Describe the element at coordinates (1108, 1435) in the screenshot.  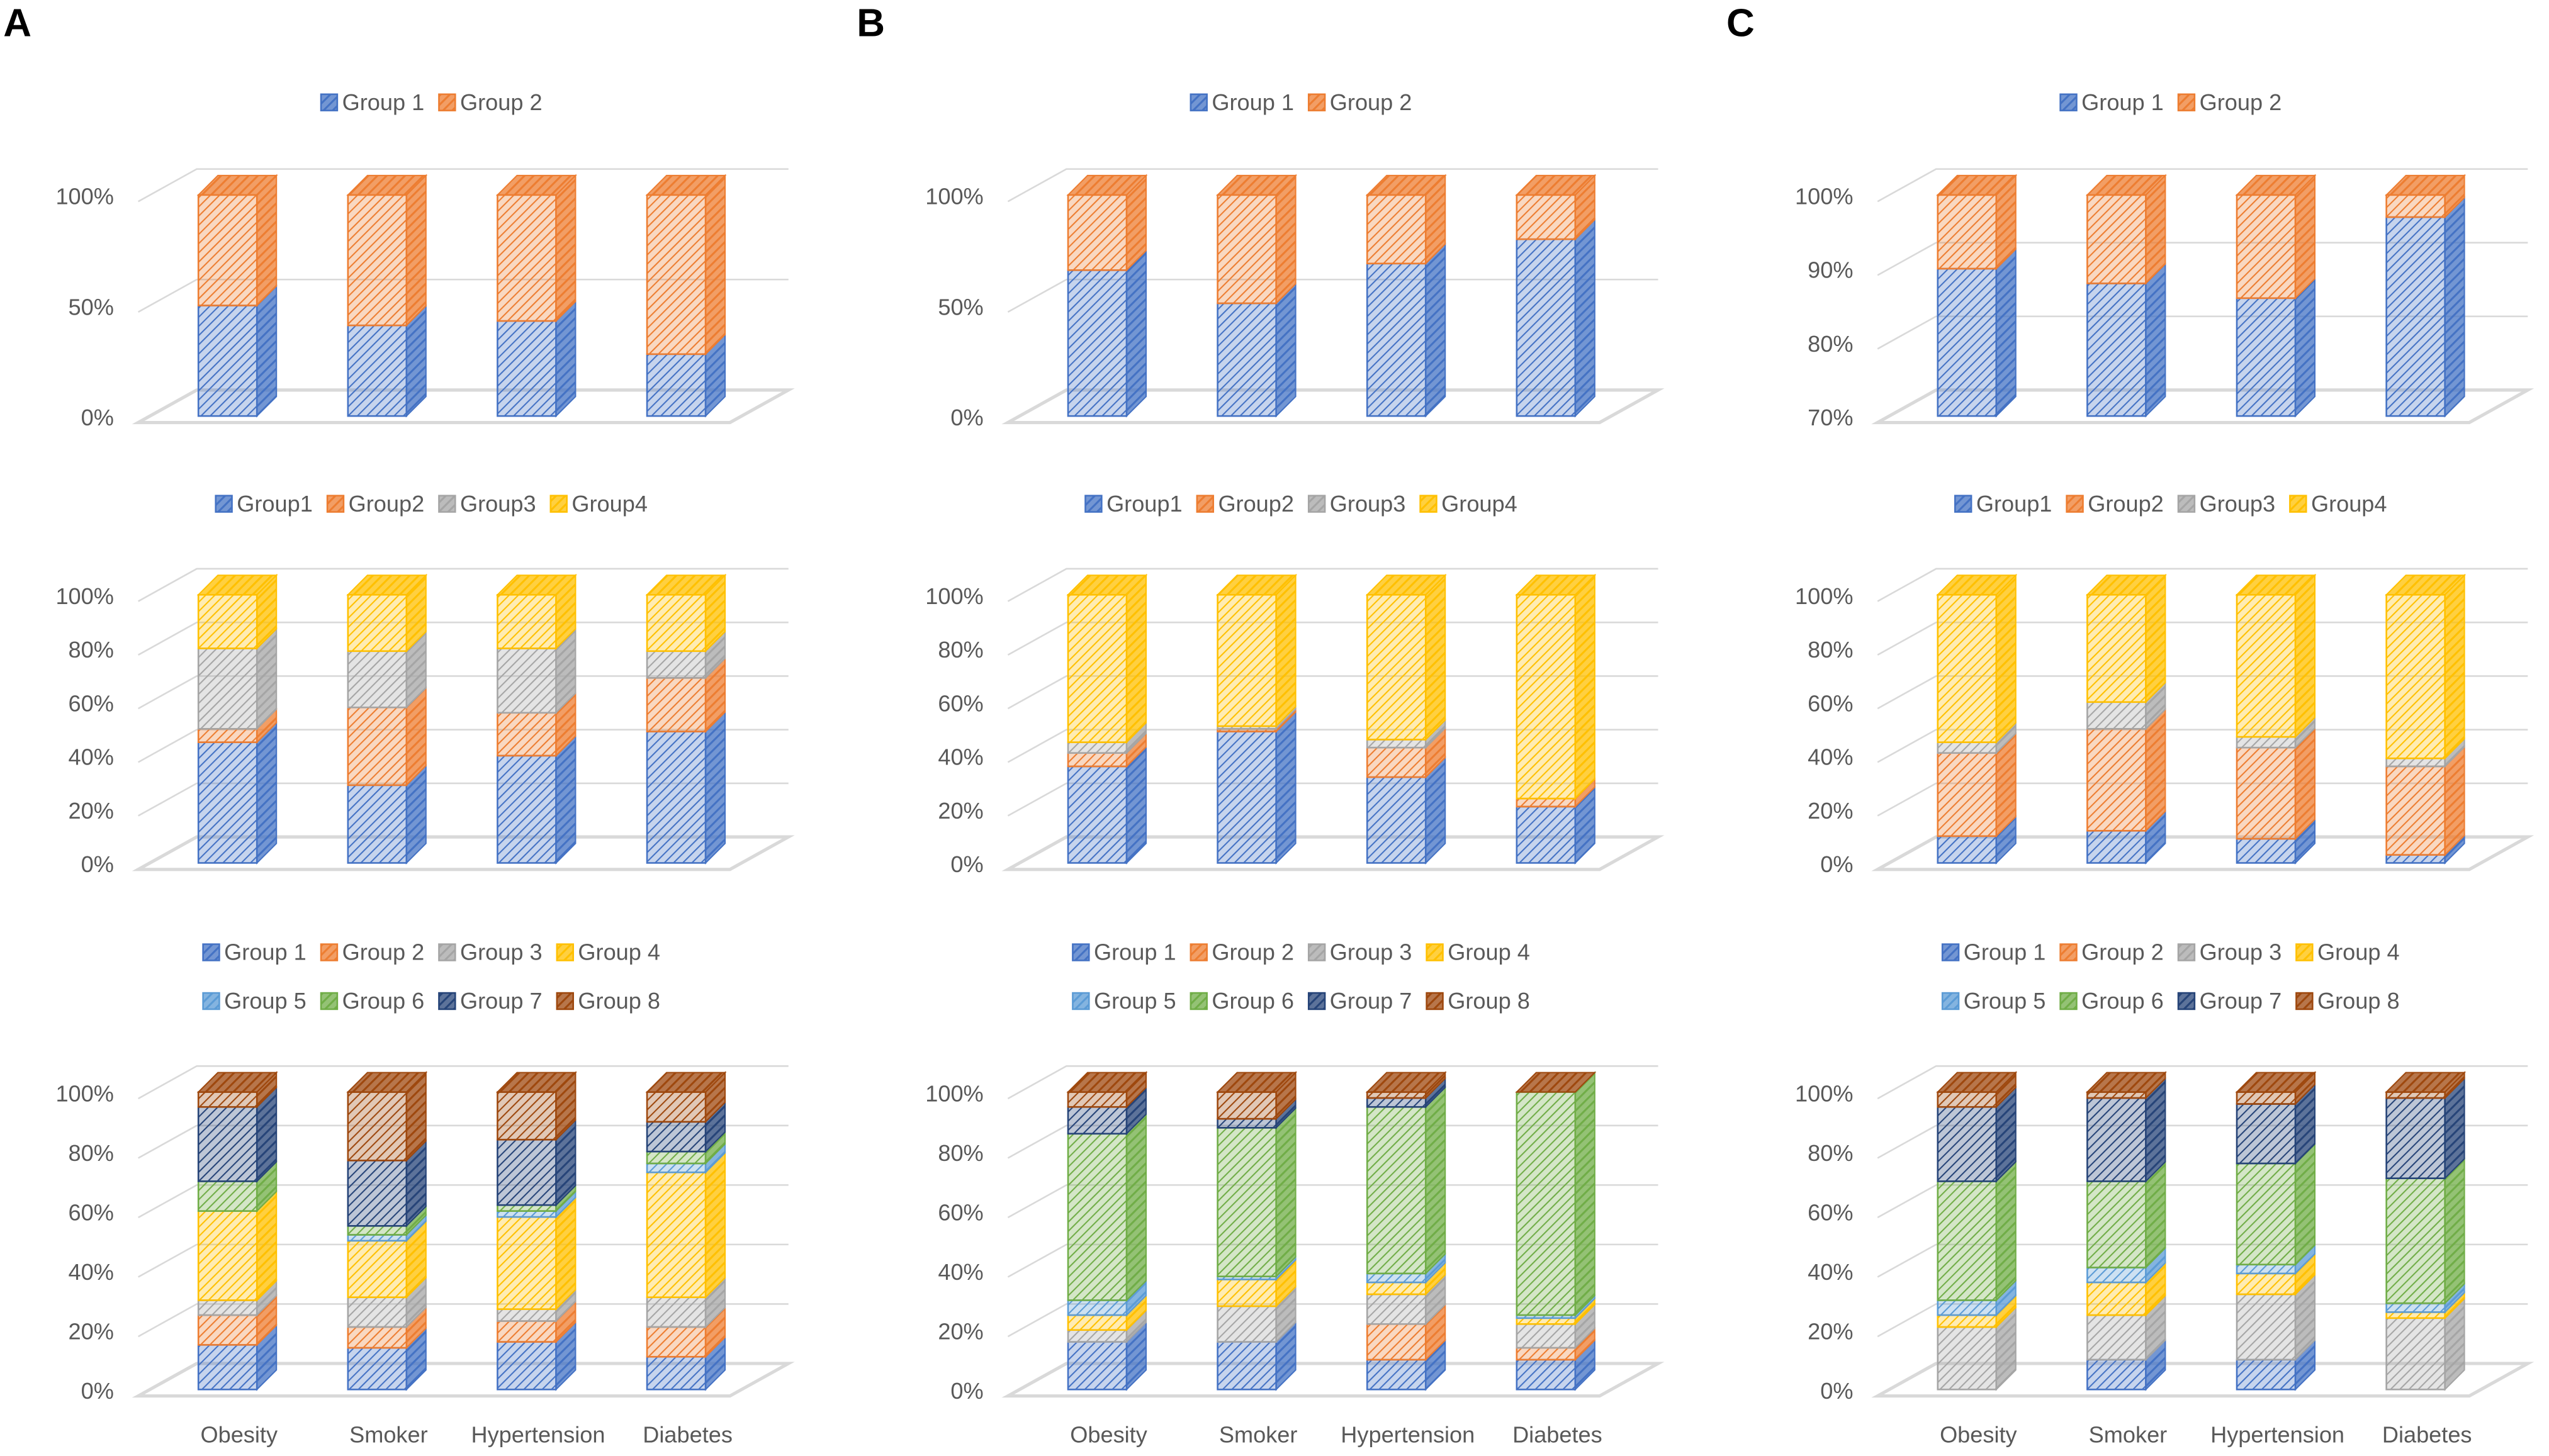
I see `x-tick-label: Obesity` at that location.